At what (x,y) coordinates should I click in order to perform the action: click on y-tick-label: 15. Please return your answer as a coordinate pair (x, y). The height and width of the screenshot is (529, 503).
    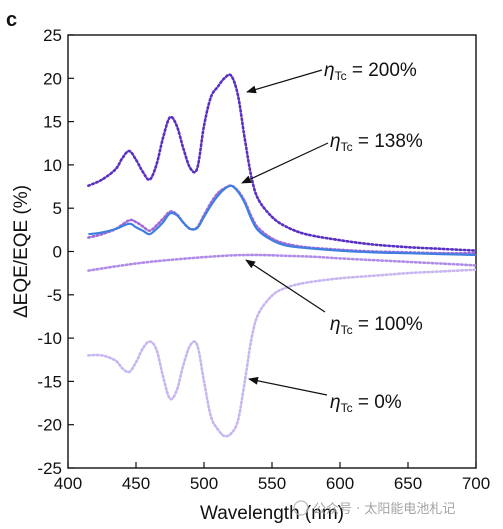
    Looking at the image, I should click on (52, 122).